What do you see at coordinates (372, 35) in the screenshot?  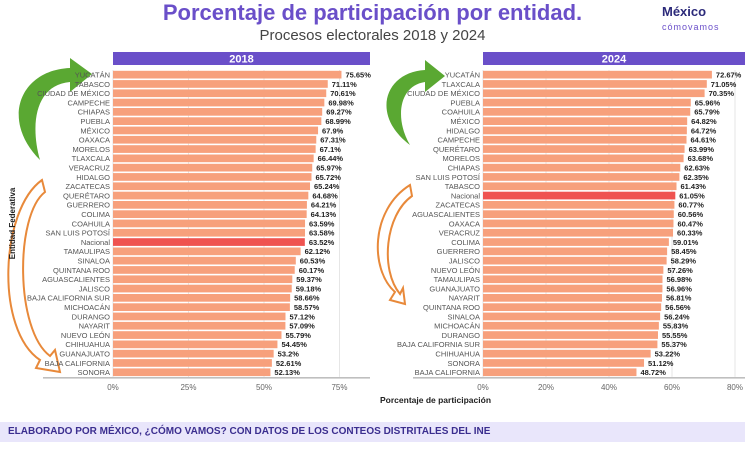 I see `page-subtitle: Procesos electorales 2018 y 2024` at bounding box center [372, 35].